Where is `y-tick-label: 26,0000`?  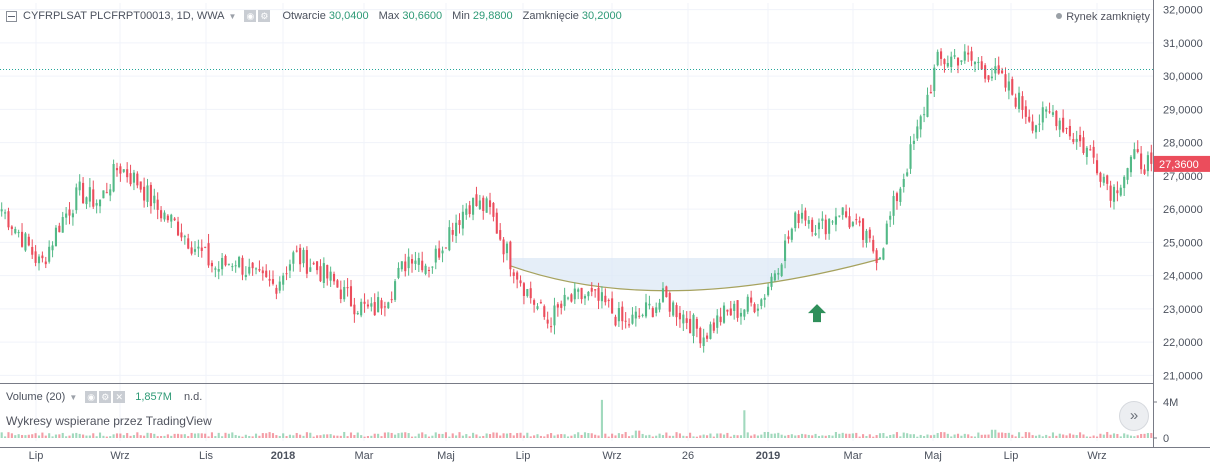
y-tick-label: 26,0000 is located at coordinates (1183, 210).